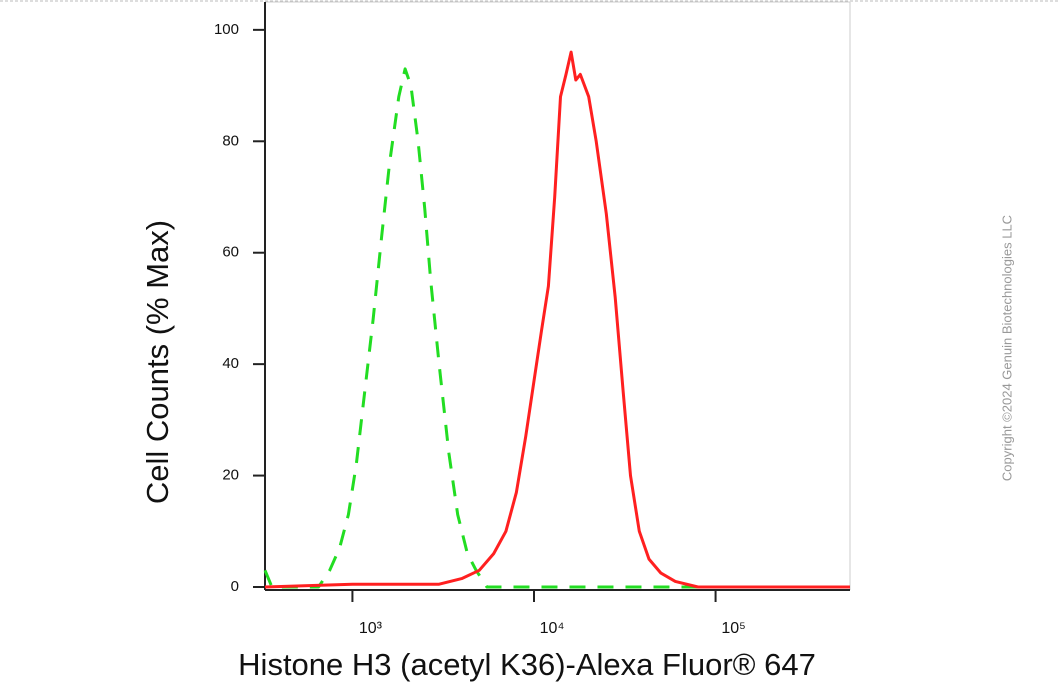  What do you see at coordinates (235, 586) in the screenshot?
I see `y-tick-label: 0` at bounding box center [235, 586].